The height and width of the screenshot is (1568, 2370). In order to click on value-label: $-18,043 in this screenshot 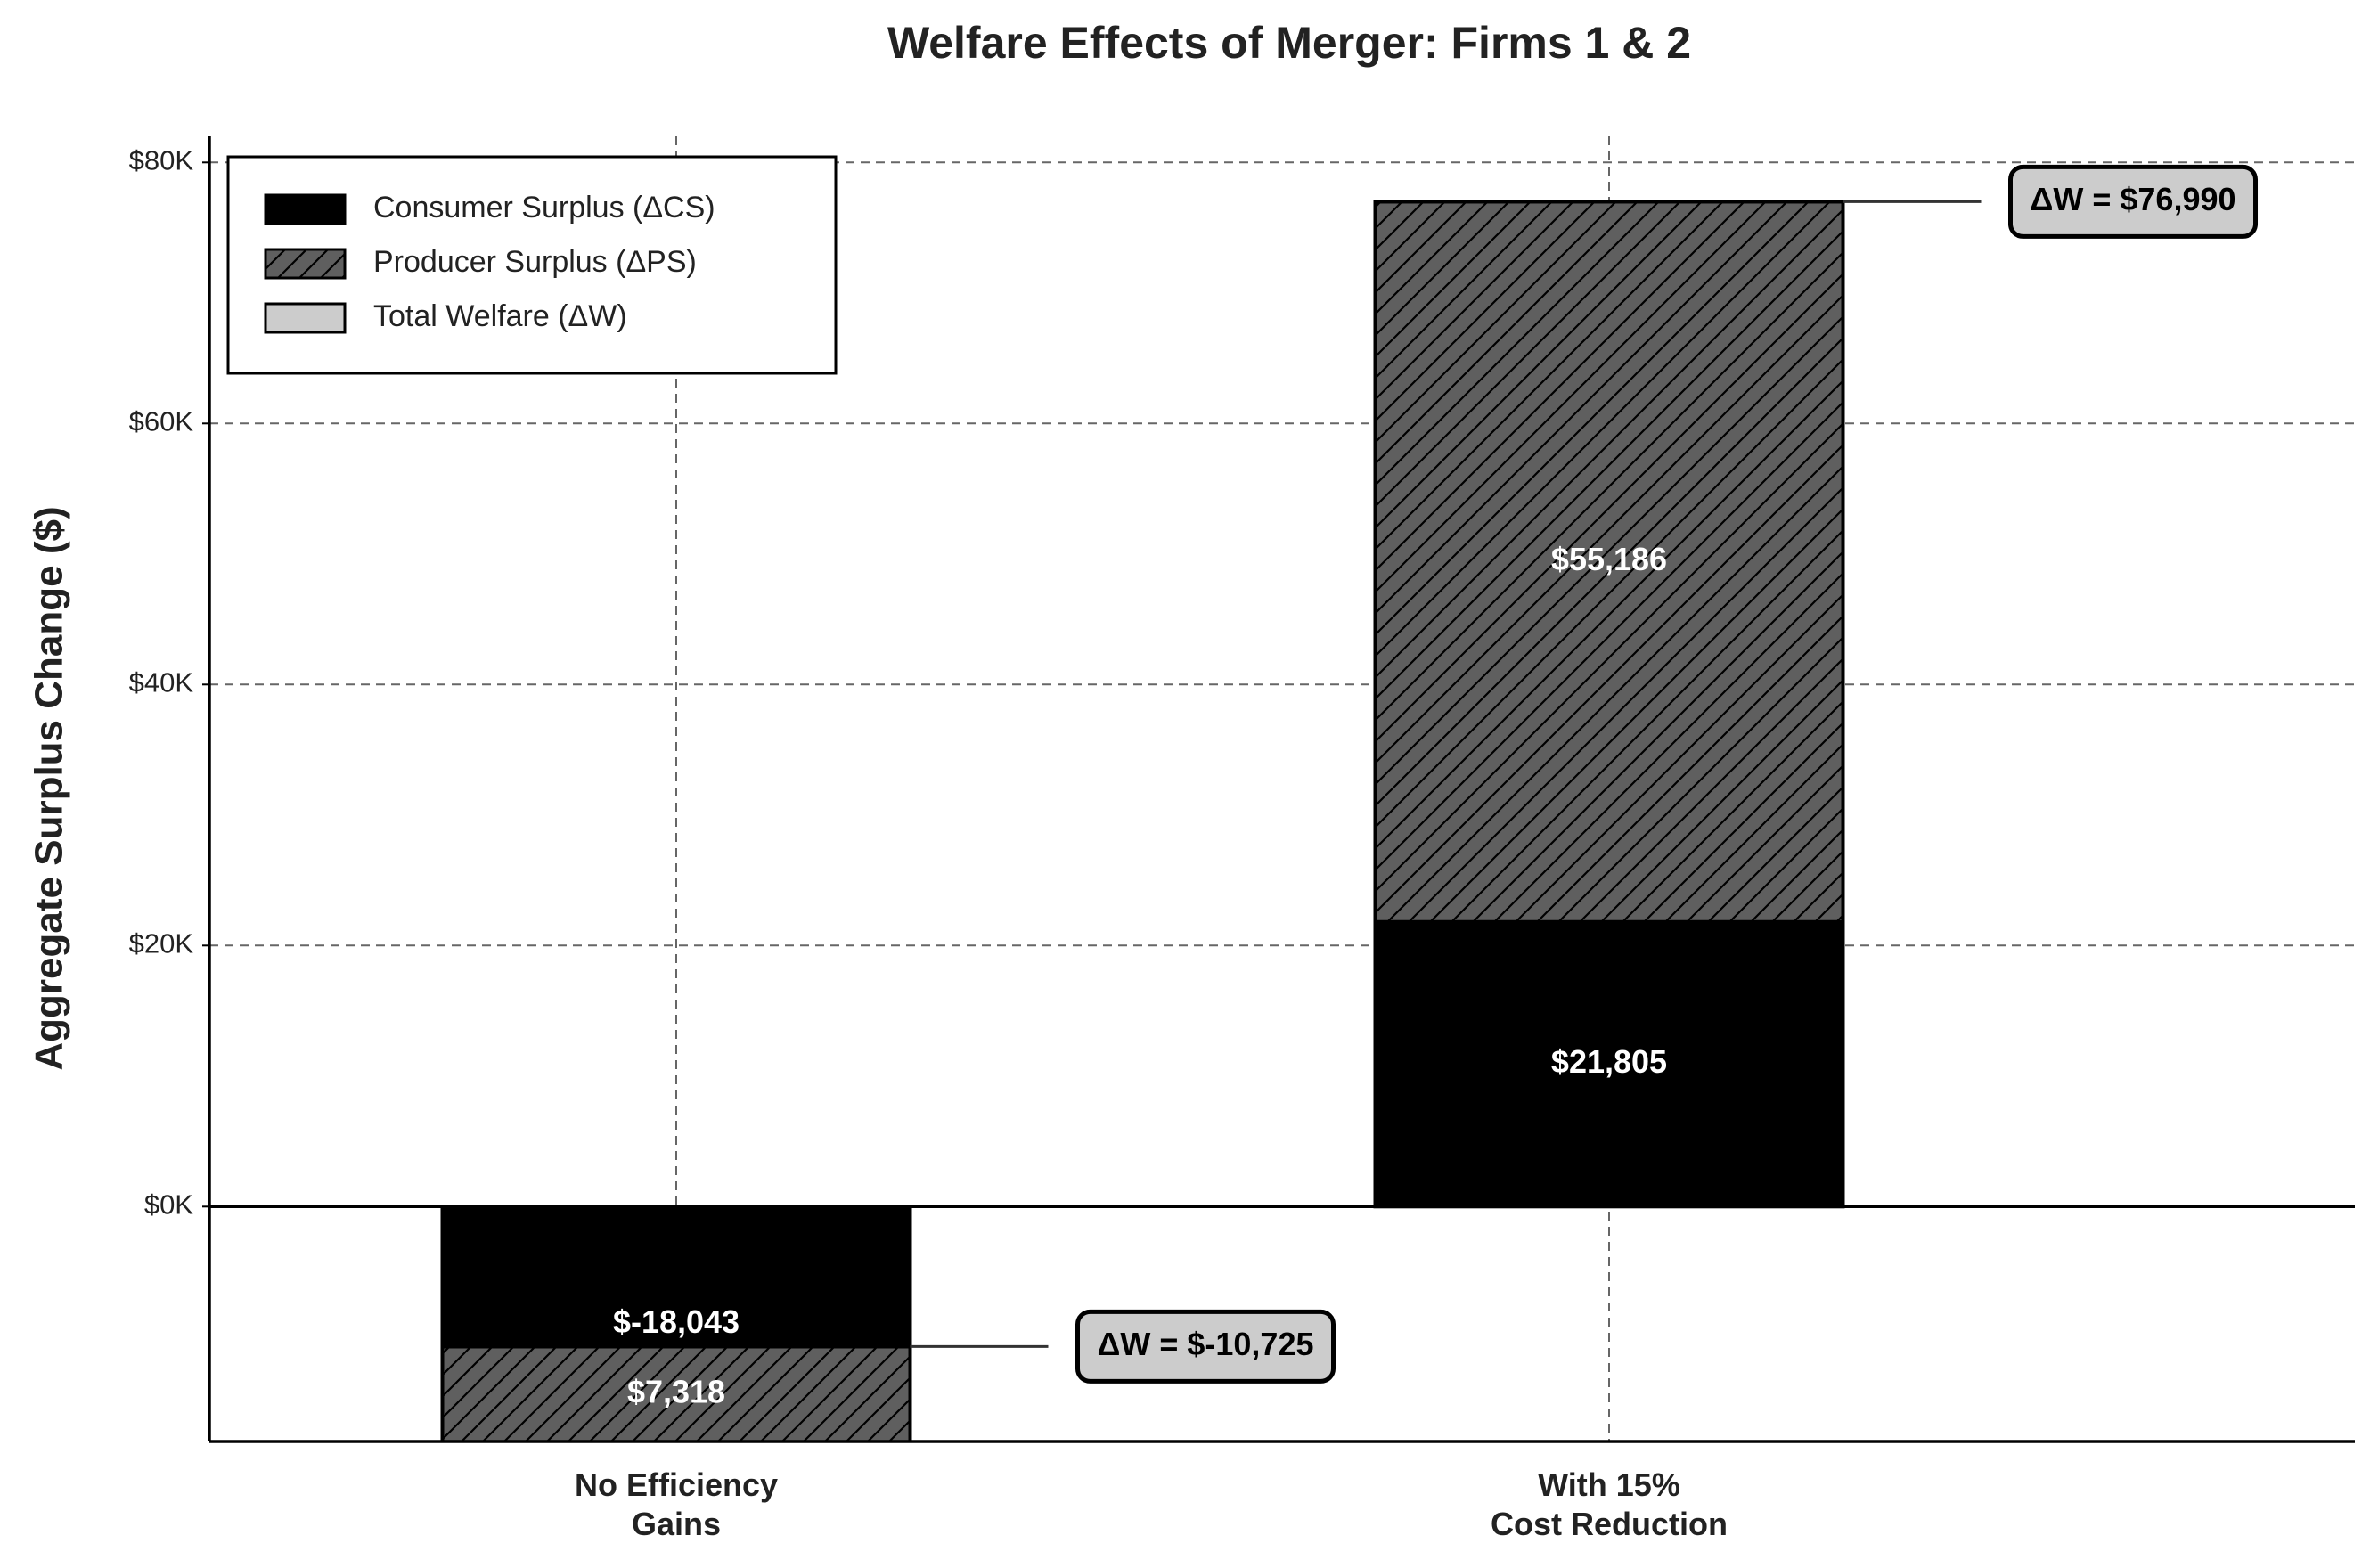, I will do `click(676, 1321)`.